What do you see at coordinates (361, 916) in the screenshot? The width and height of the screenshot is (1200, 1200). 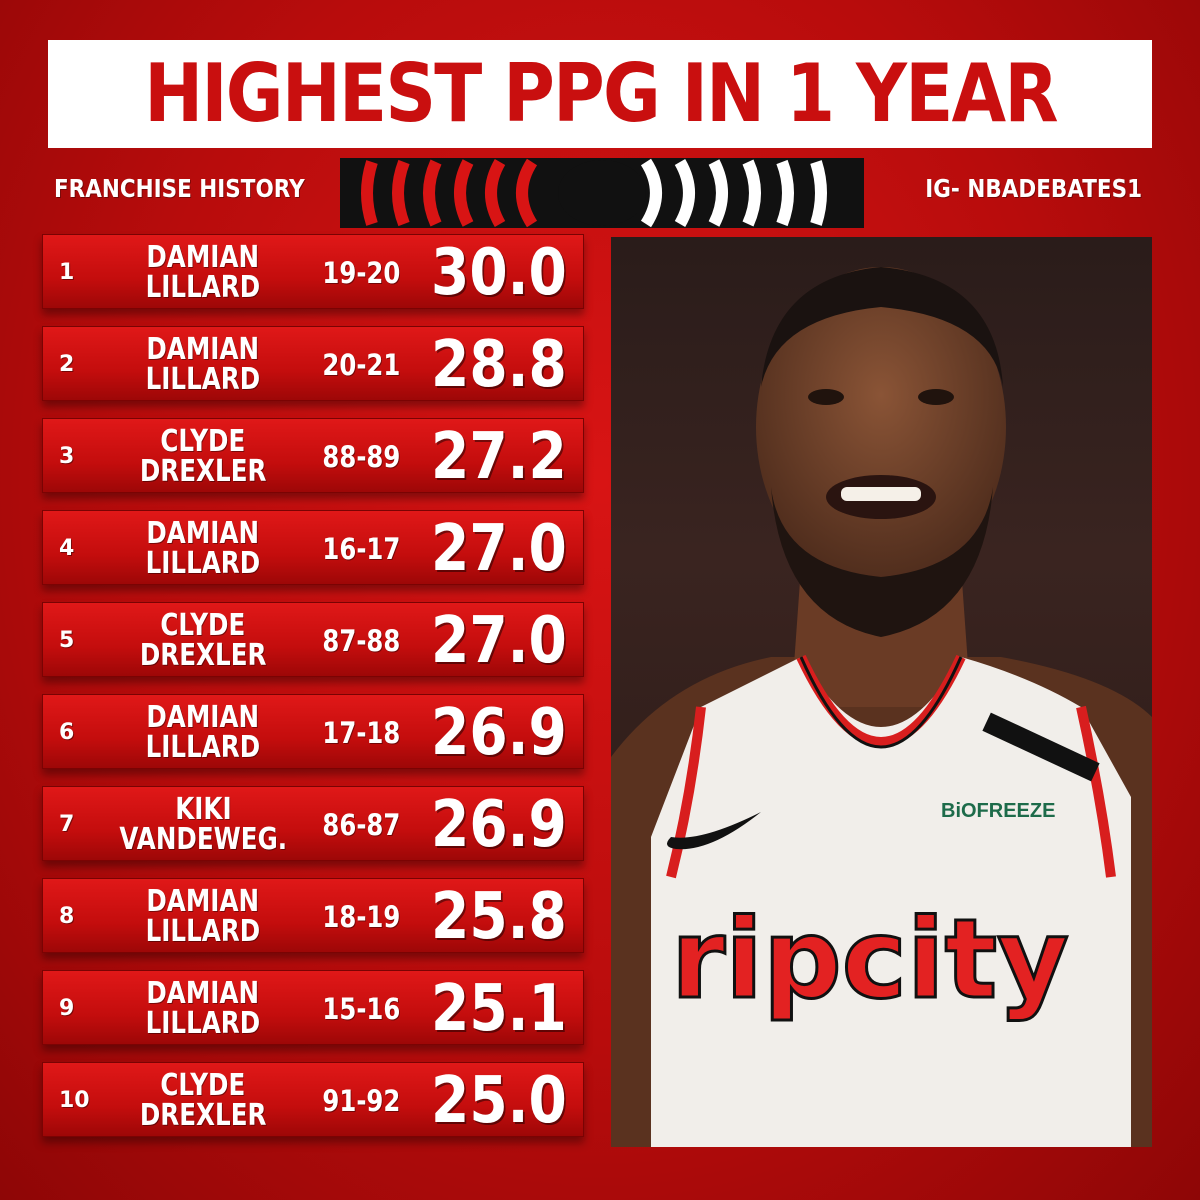 I see `season: 18-19` at bounding box center [361, 916].